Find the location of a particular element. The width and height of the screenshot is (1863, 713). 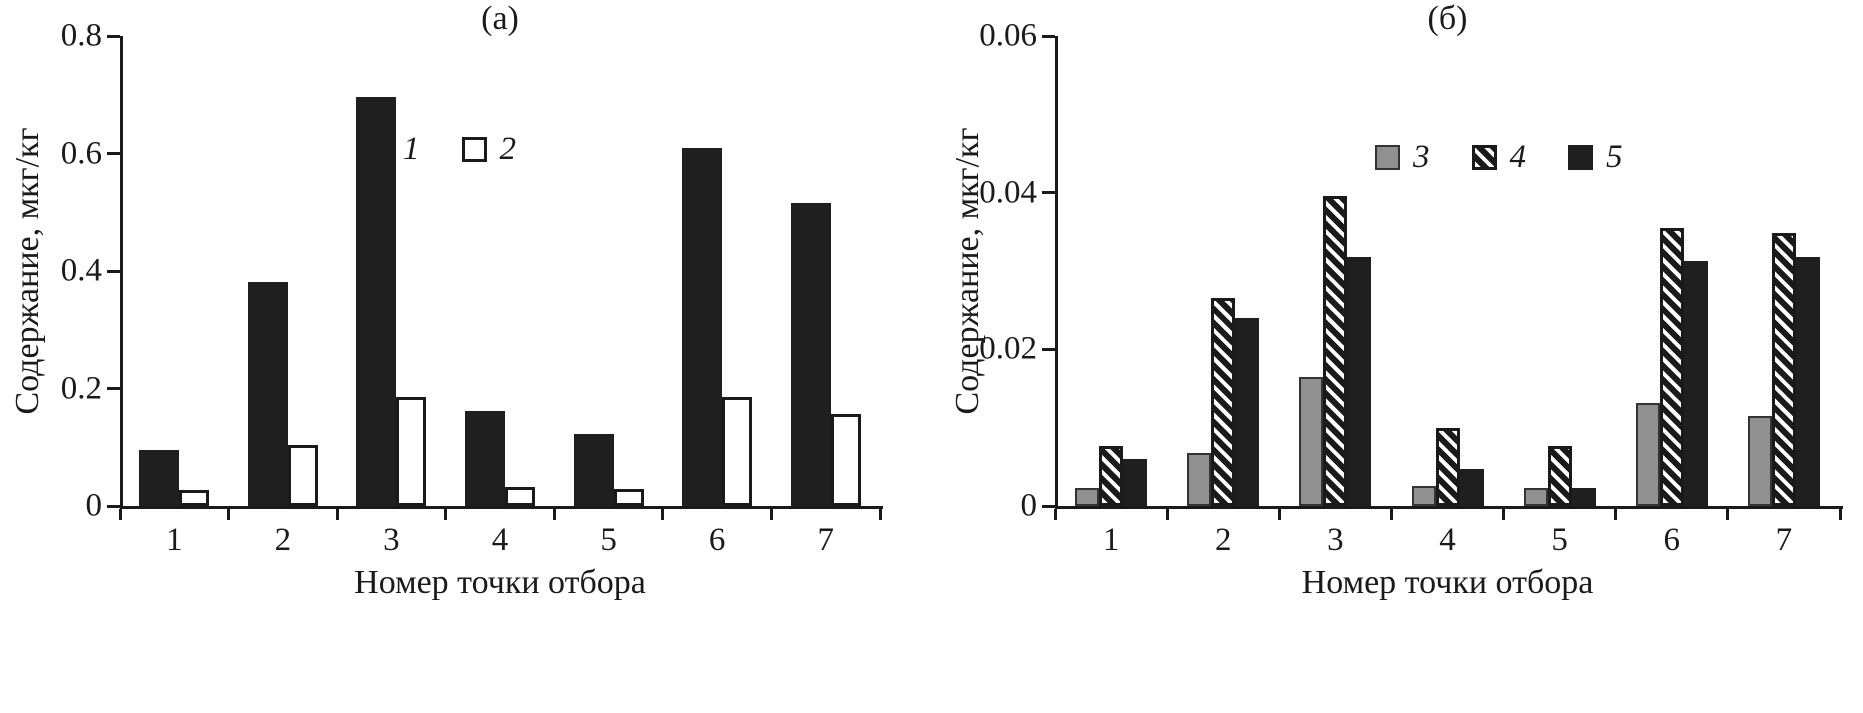

legend: 3 4 5 is located at coordinates (1499, 157).